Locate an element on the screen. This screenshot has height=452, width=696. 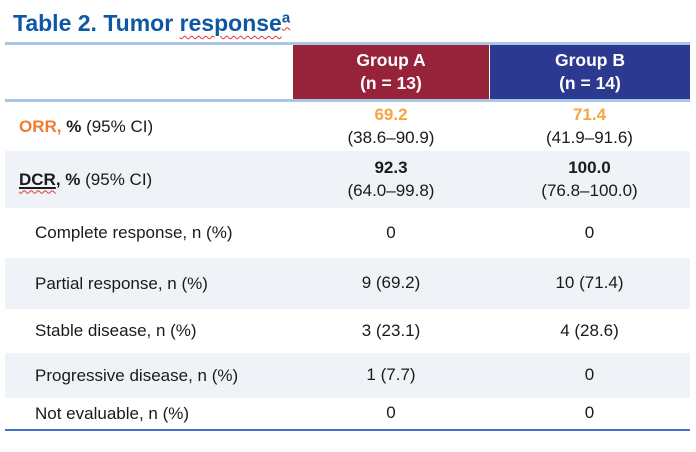
title-text: Table 2. Tumor is located at coordinates (96, 23).